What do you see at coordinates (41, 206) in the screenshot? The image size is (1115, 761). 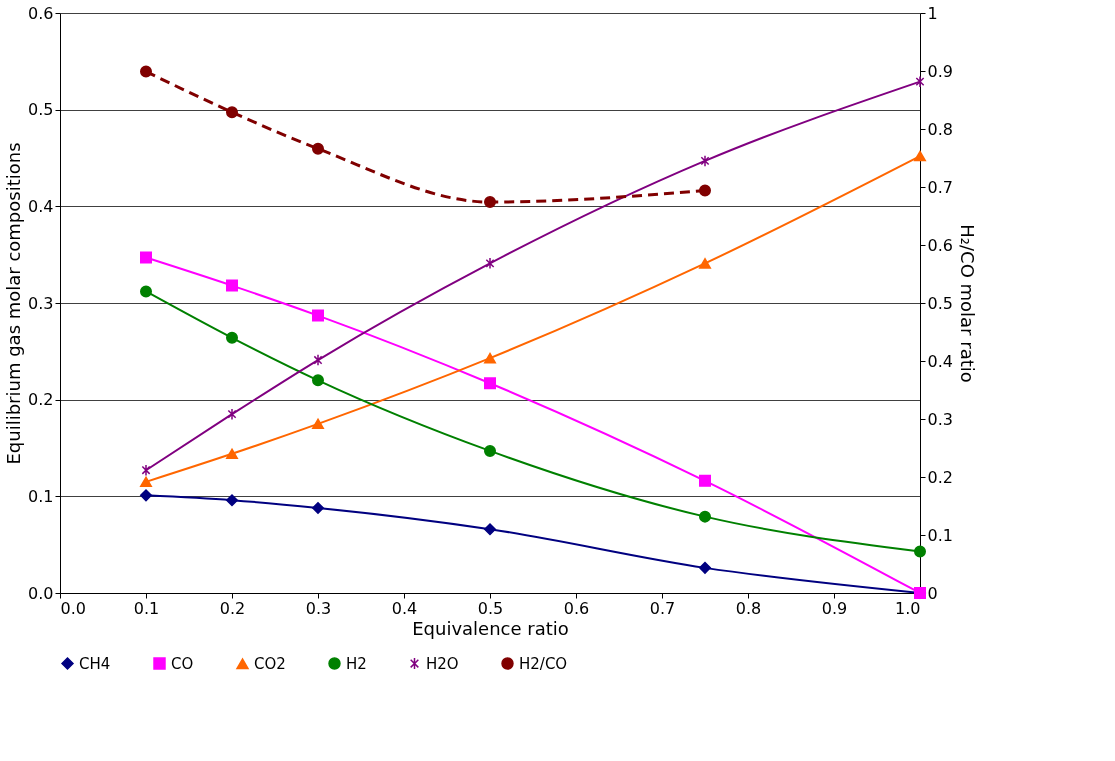 I see `y-tick-label: 0.4` at bounding box center [41, 206].